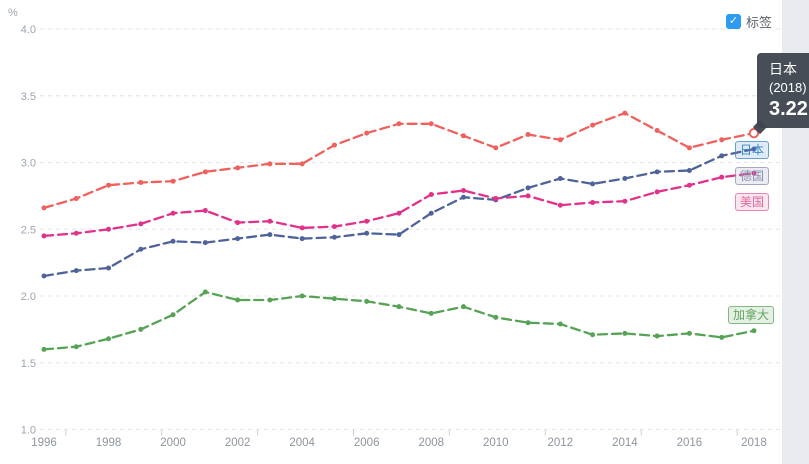  What do you see at coordinates (749, 21) in the screenshot?
I see `labels-toggle: ✓ 标签` at bounding box center [749, 21].